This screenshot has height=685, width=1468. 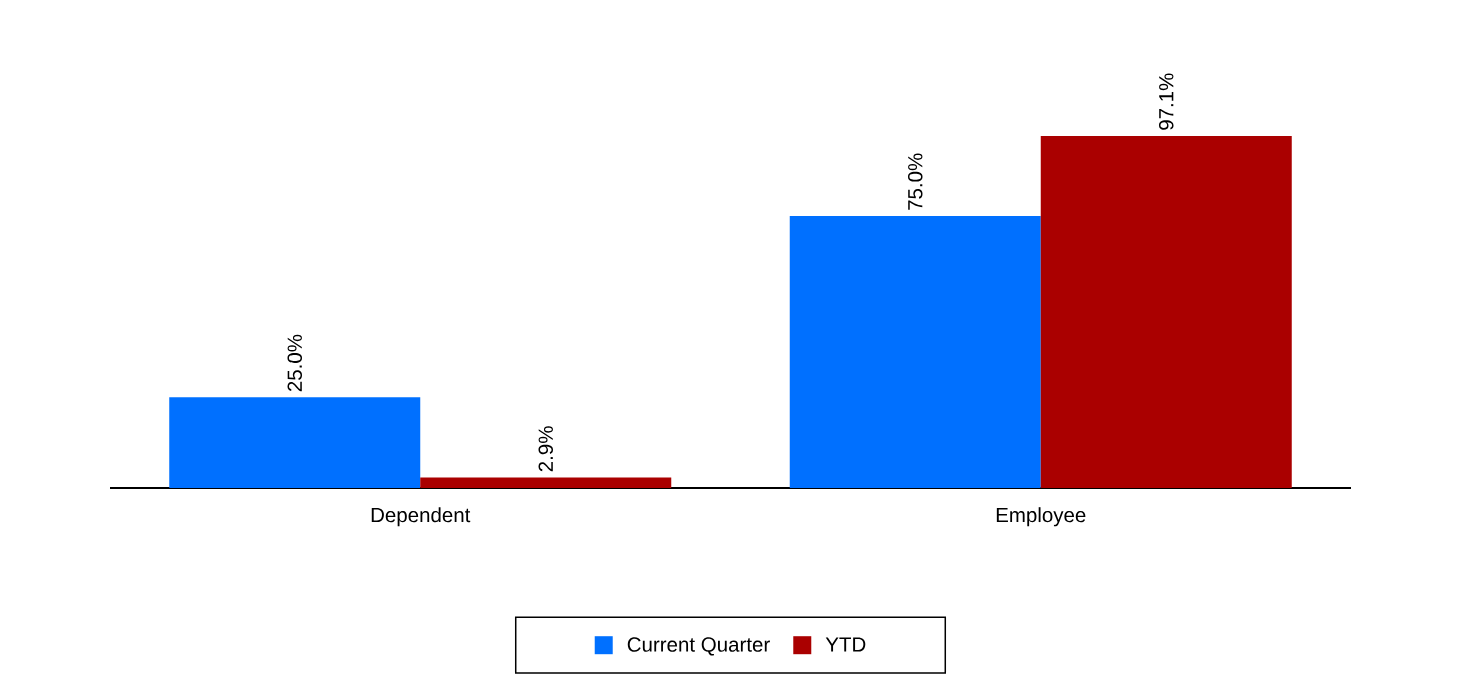 What do you see at coordinates (1166, 101) in the screenshot?
I see `data-label: 97.1%` at bounding box center [1166, 101].